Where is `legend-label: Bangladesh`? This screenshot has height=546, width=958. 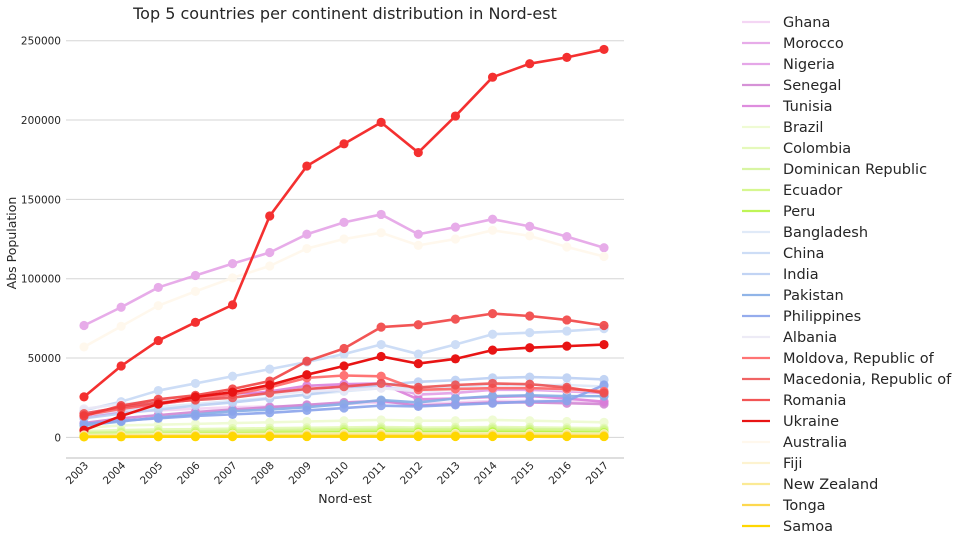 legend-label: Bangladesh is located at coordinates (825, 233).